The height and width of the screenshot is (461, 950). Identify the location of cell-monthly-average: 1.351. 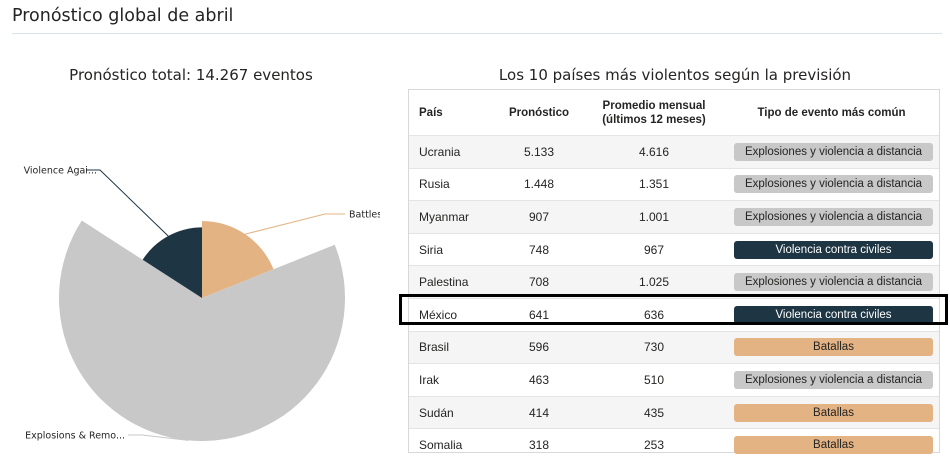
(654, 184).